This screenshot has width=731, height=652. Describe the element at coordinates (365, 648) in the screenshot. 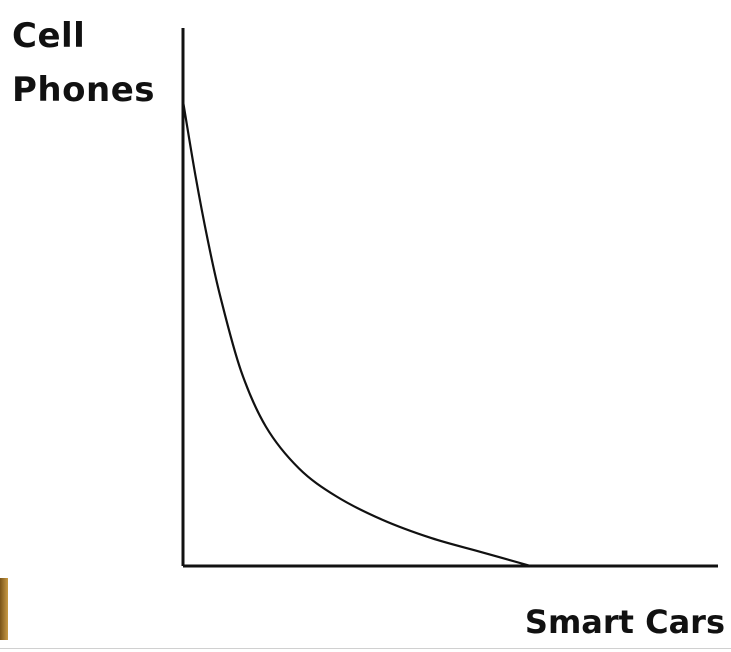

I see `bottom-rule` at that location.